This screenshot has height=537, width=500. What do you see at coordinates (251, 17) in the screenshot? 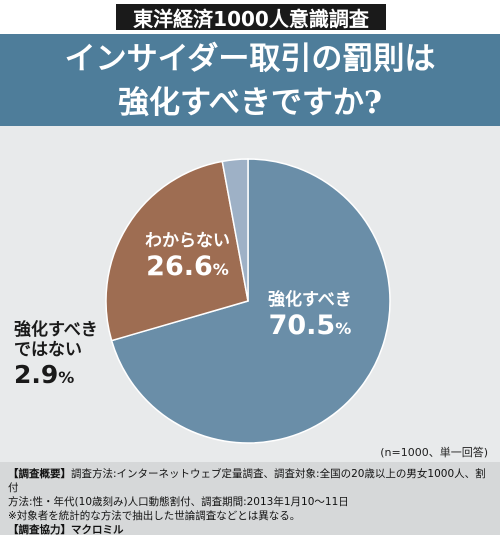
I see `survey-tag: 東洋経済1000人意識調査` at bounding box center [251, 17].